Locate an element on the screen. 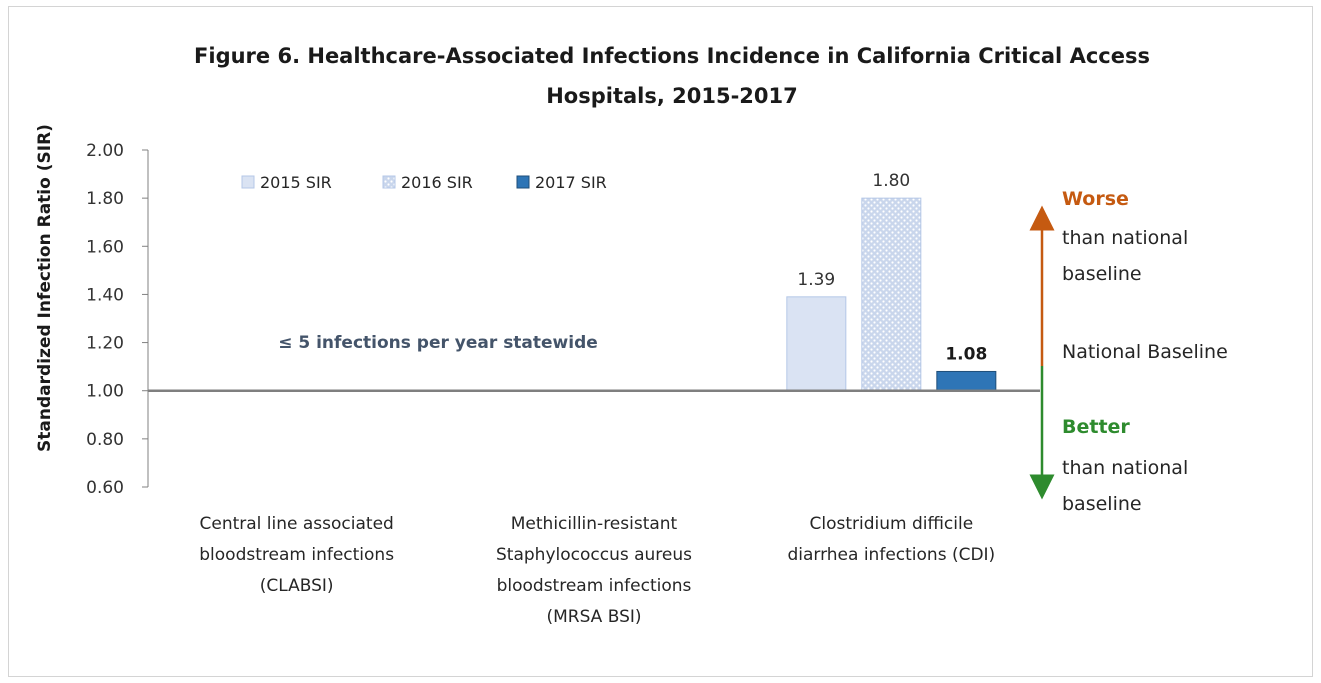 Image resolution: width=1321 pixels, height=683 pixels. y-tick-label: 1.20 is located at coordinates (105, 344).